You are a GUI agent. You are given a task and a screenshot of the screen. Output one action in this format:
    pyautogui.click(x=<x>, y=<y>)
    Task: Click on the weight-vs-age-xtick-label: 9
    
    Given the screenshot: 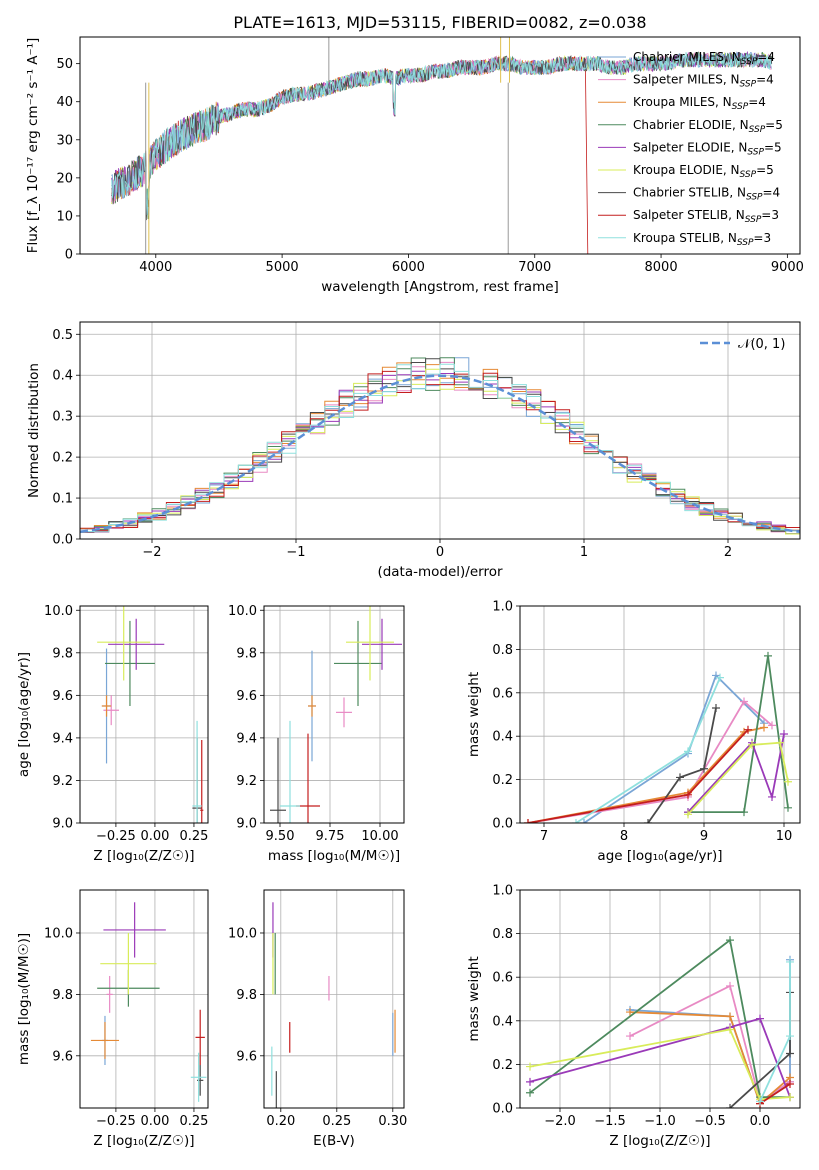 What is the action you would take?
    pyautogui.click(x=704, y=836)
    